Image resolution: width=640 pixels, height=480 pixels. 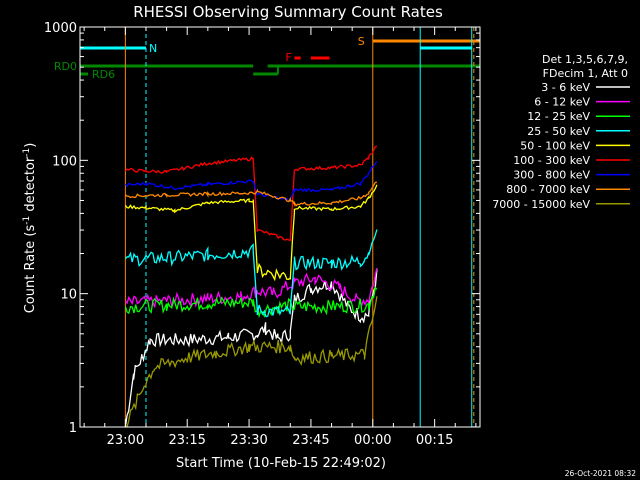 I want to click on legend-label-12-25-kev: 12 - 25 keV, so click(x=558, y=116).